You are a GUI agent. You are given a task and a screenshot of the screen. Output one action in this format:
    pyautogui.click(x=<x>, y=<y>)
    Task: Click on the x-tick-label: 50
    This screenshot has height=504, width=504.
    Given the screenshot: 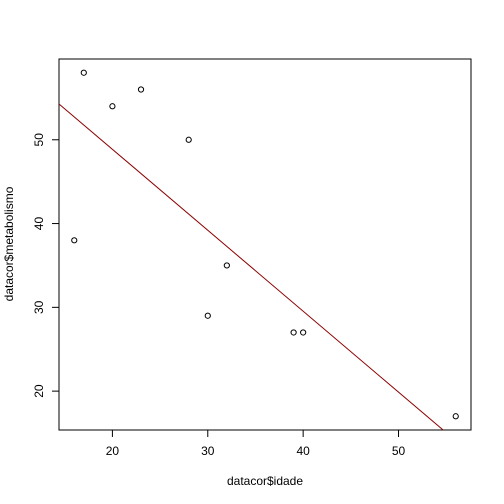 What is the action you would take?
    pyautogui.click(x=399, y=451)
    